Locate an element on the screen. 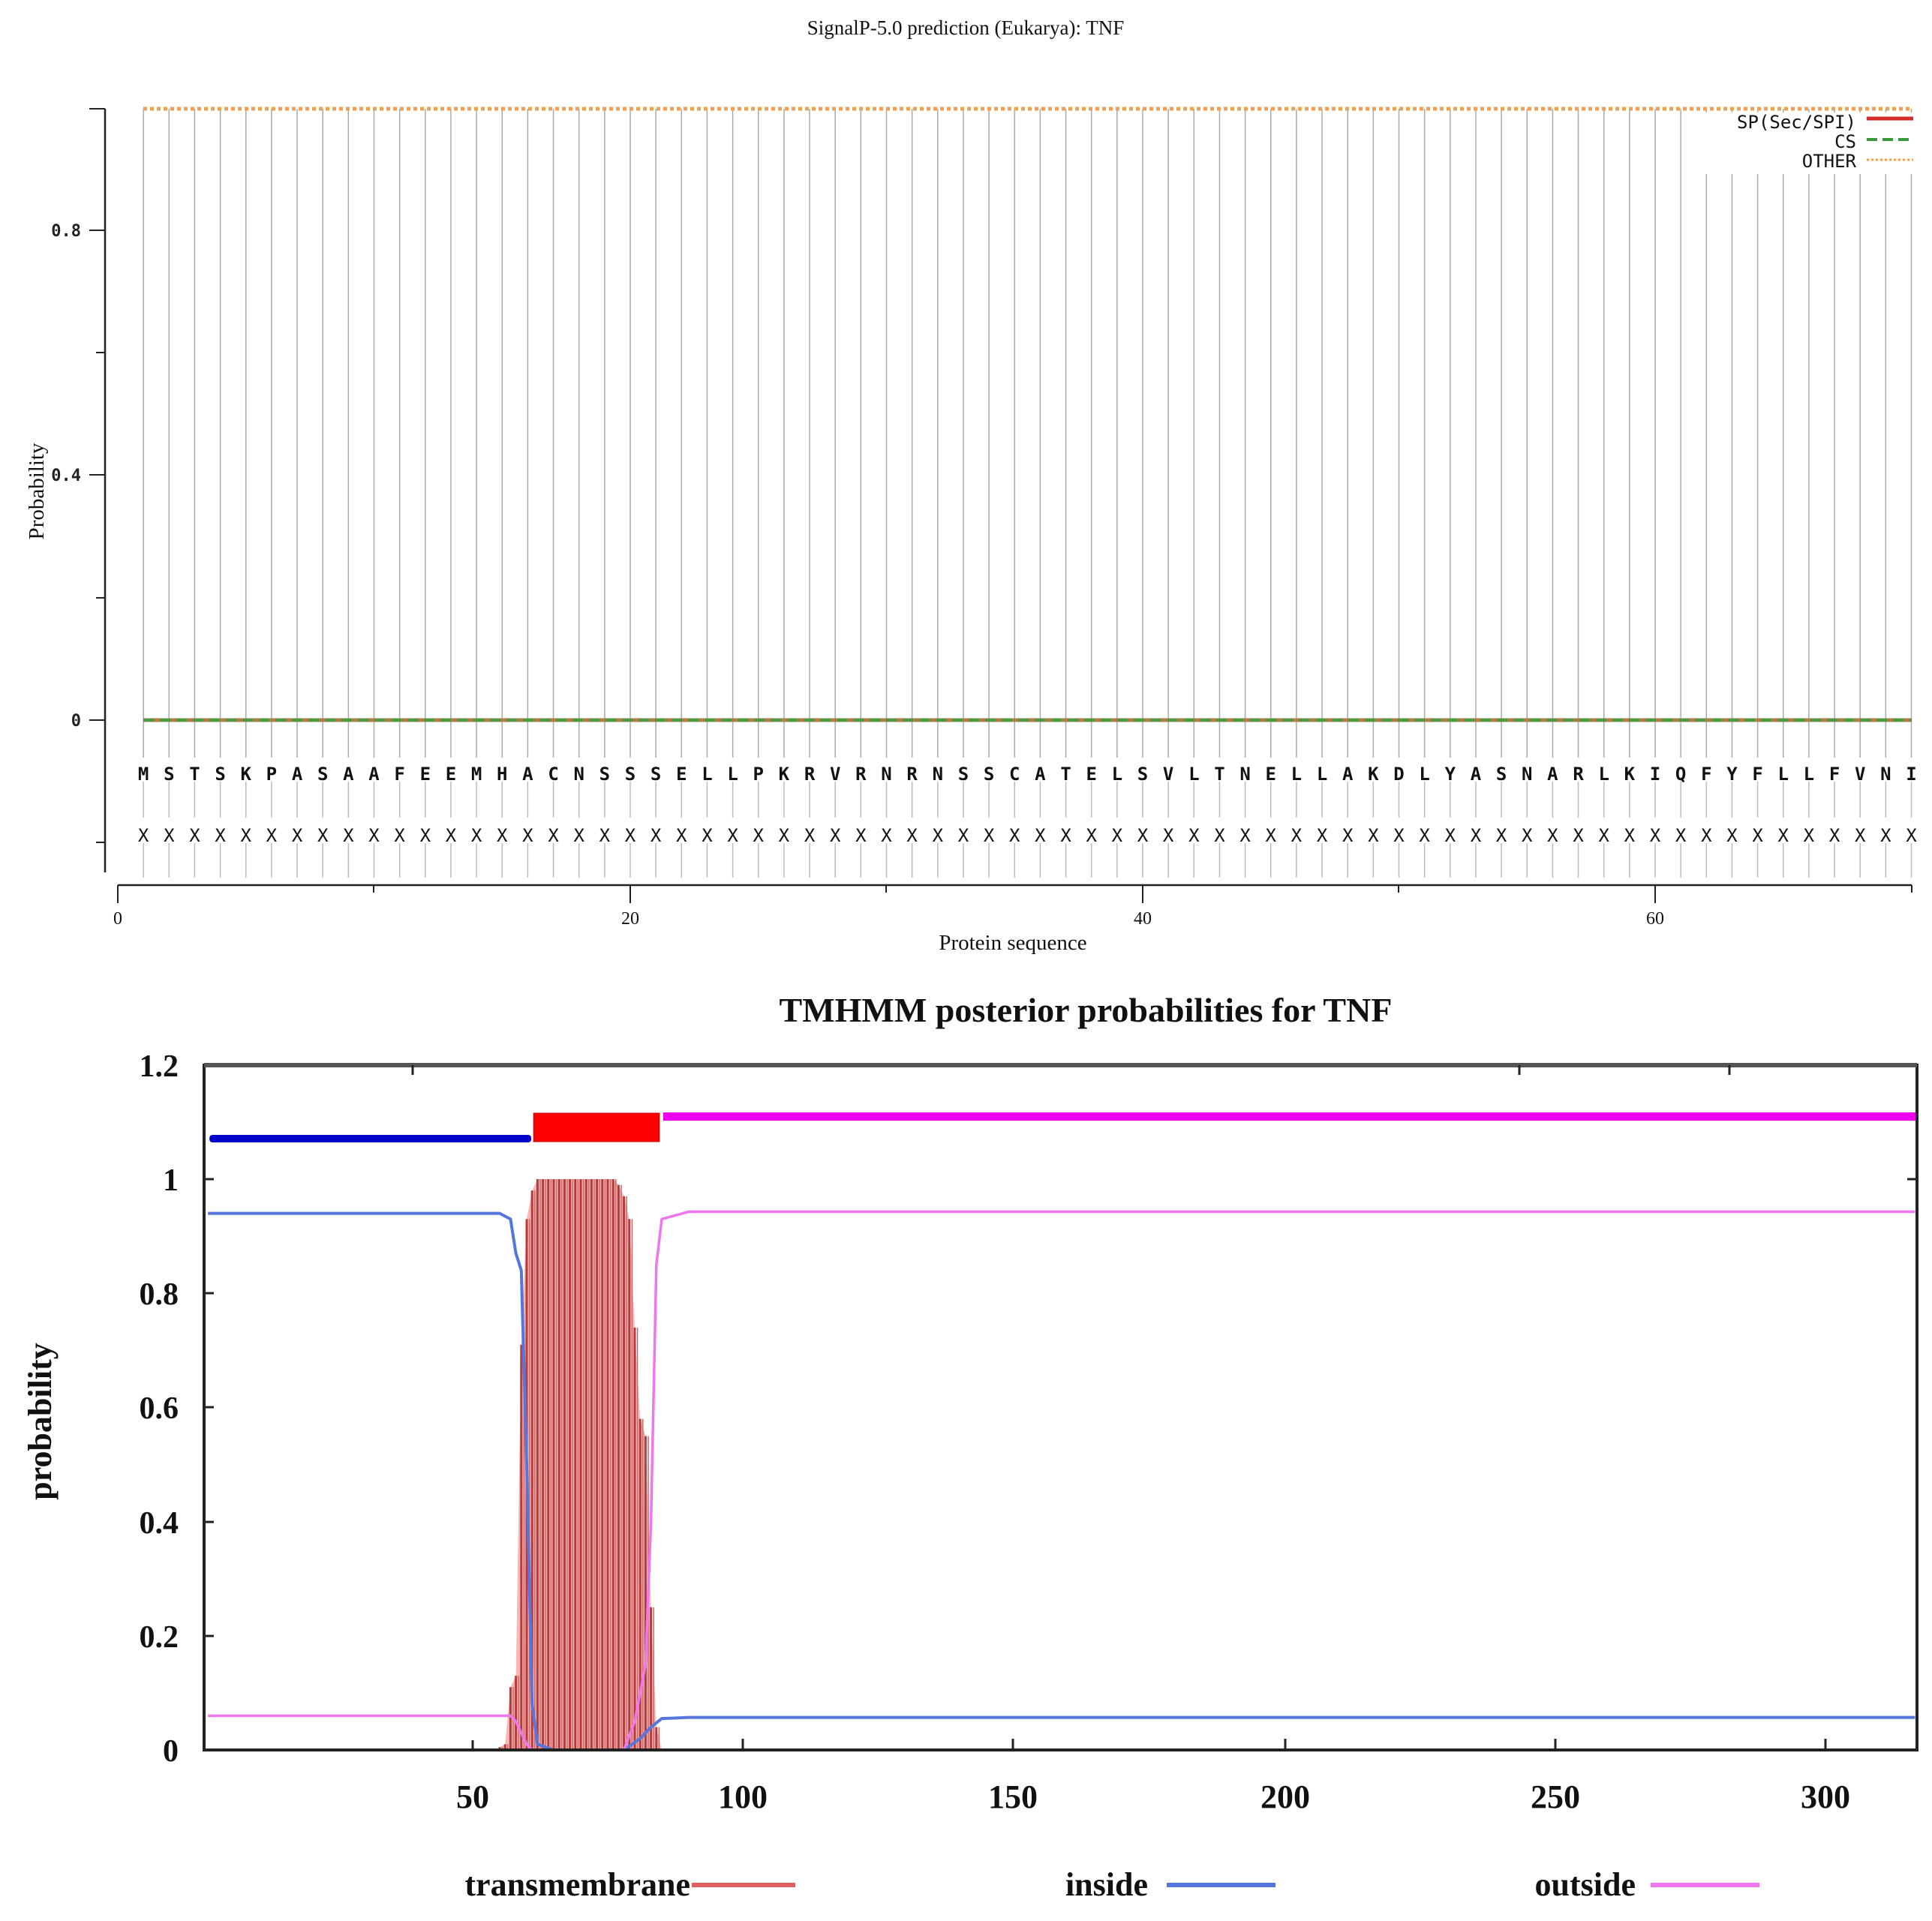  signalp-legend: SP(Sec/SPI) CS OTHER is located at coordinates (1812, 143).